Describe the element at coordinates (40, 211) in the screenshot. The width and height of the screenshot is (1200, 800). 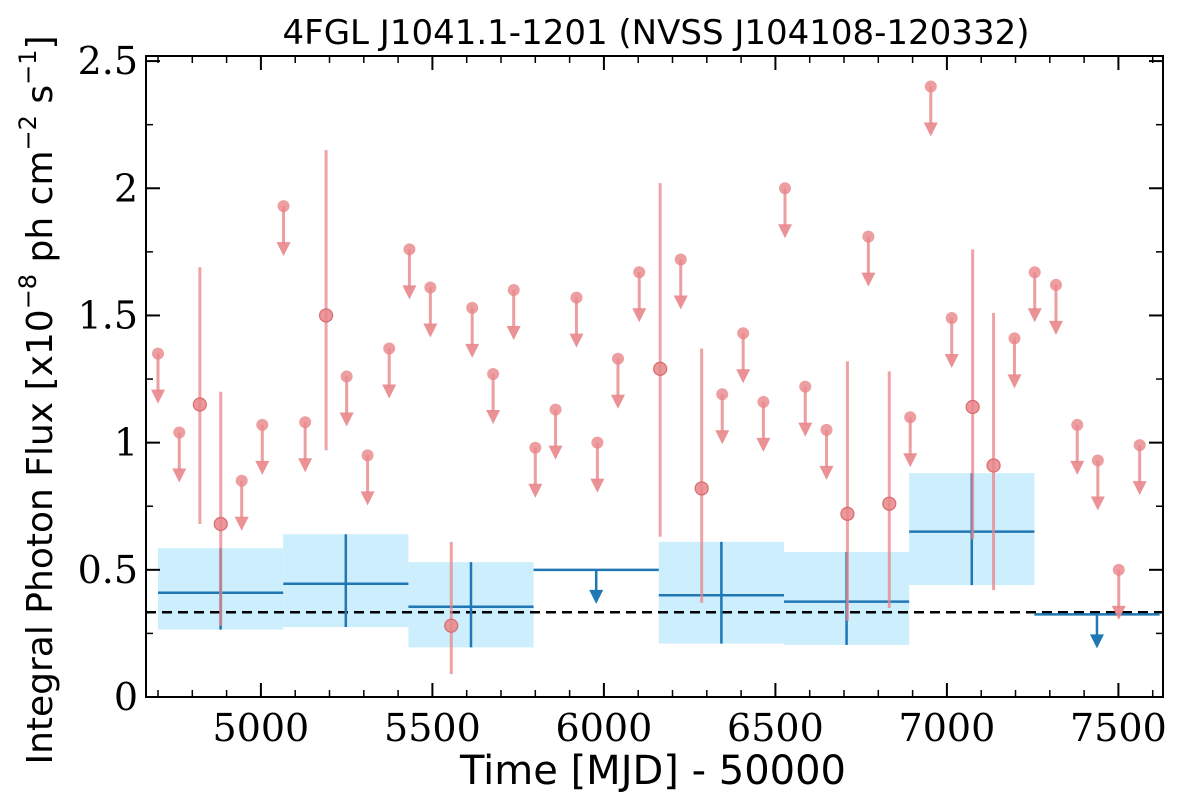
I see `y-axis-label-part2: ph cm` at that location.